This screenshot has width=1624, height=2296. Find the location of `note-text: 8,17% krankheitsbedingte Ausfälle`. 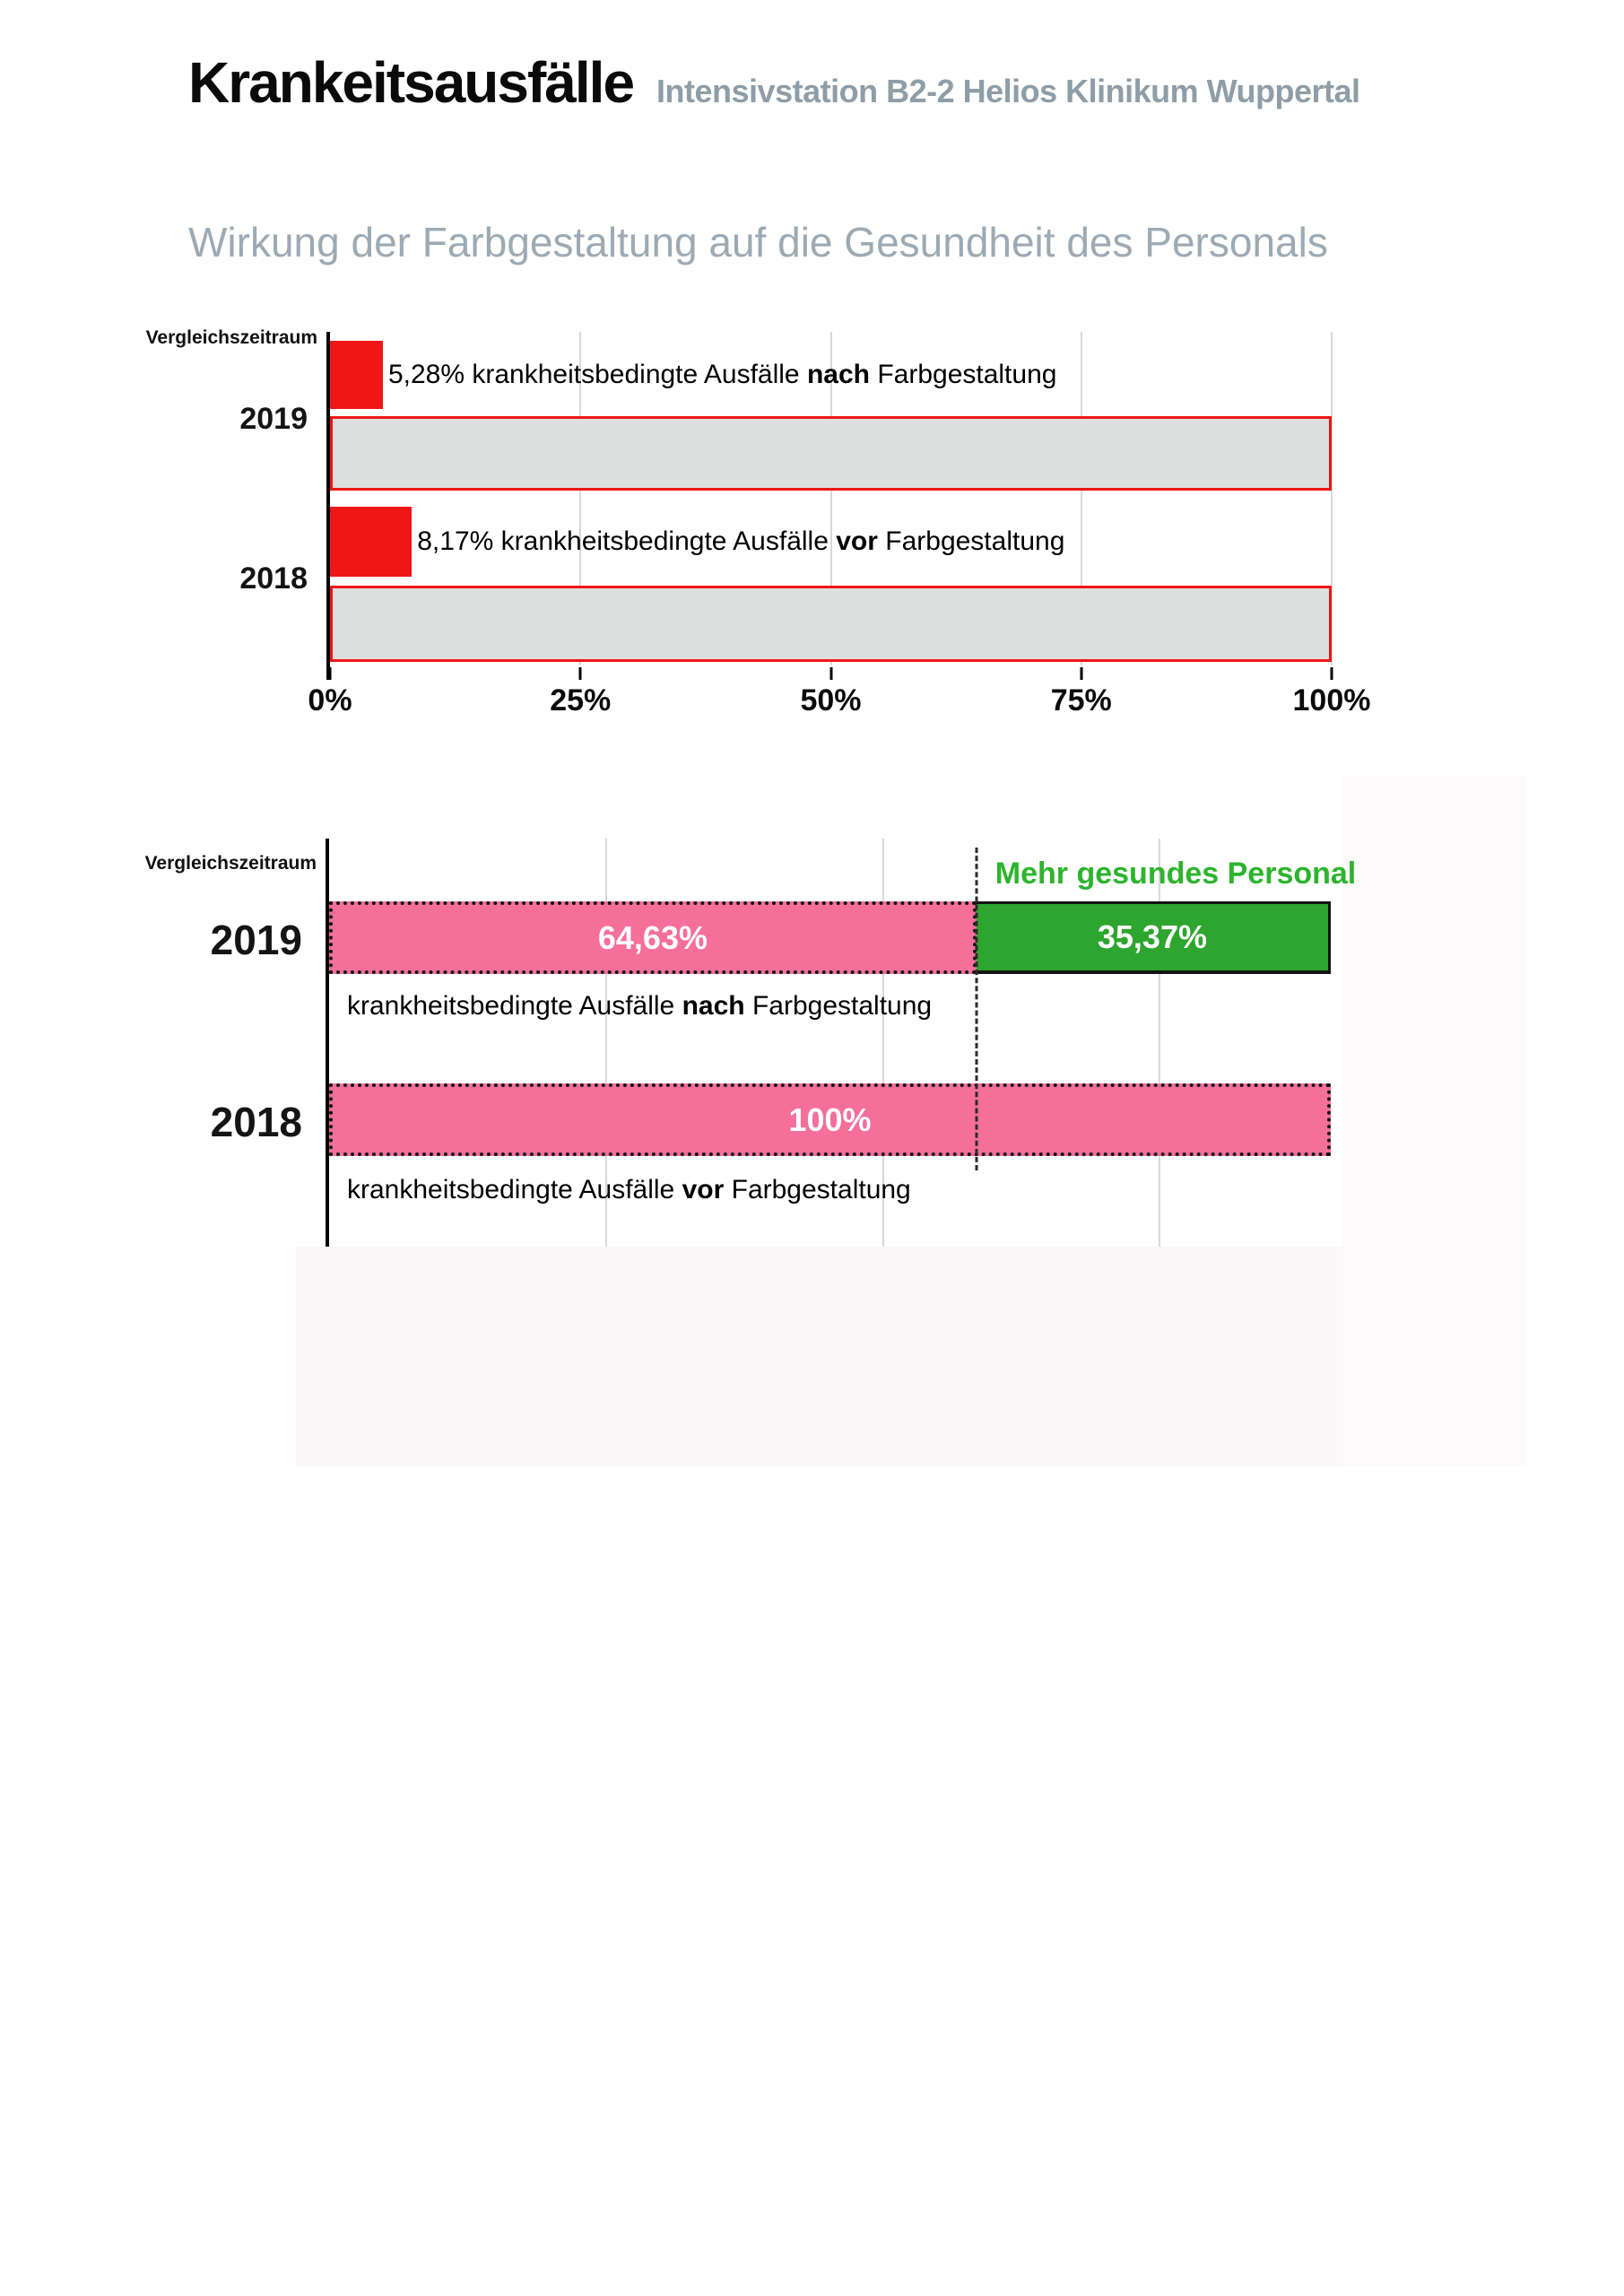

note-text: 8,17% krankheitsbedingte Ausfälle is located at coordinates (627, 541).